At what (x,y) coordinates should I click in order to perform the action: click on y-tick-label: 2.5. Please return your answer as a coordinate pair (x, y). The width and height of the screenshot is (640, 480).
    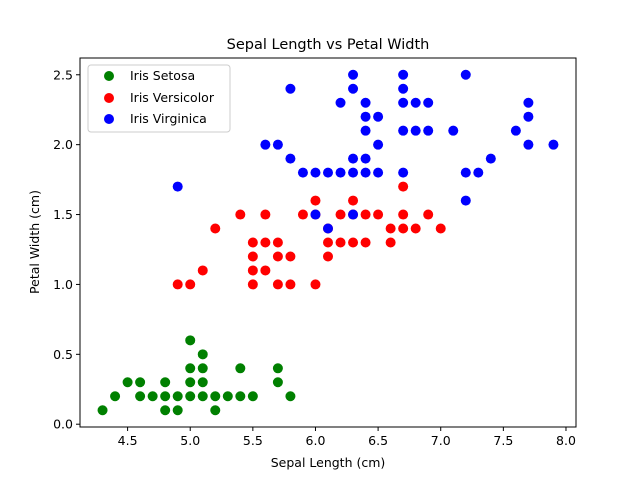
    Looking at the image, I should click on (63, 74).